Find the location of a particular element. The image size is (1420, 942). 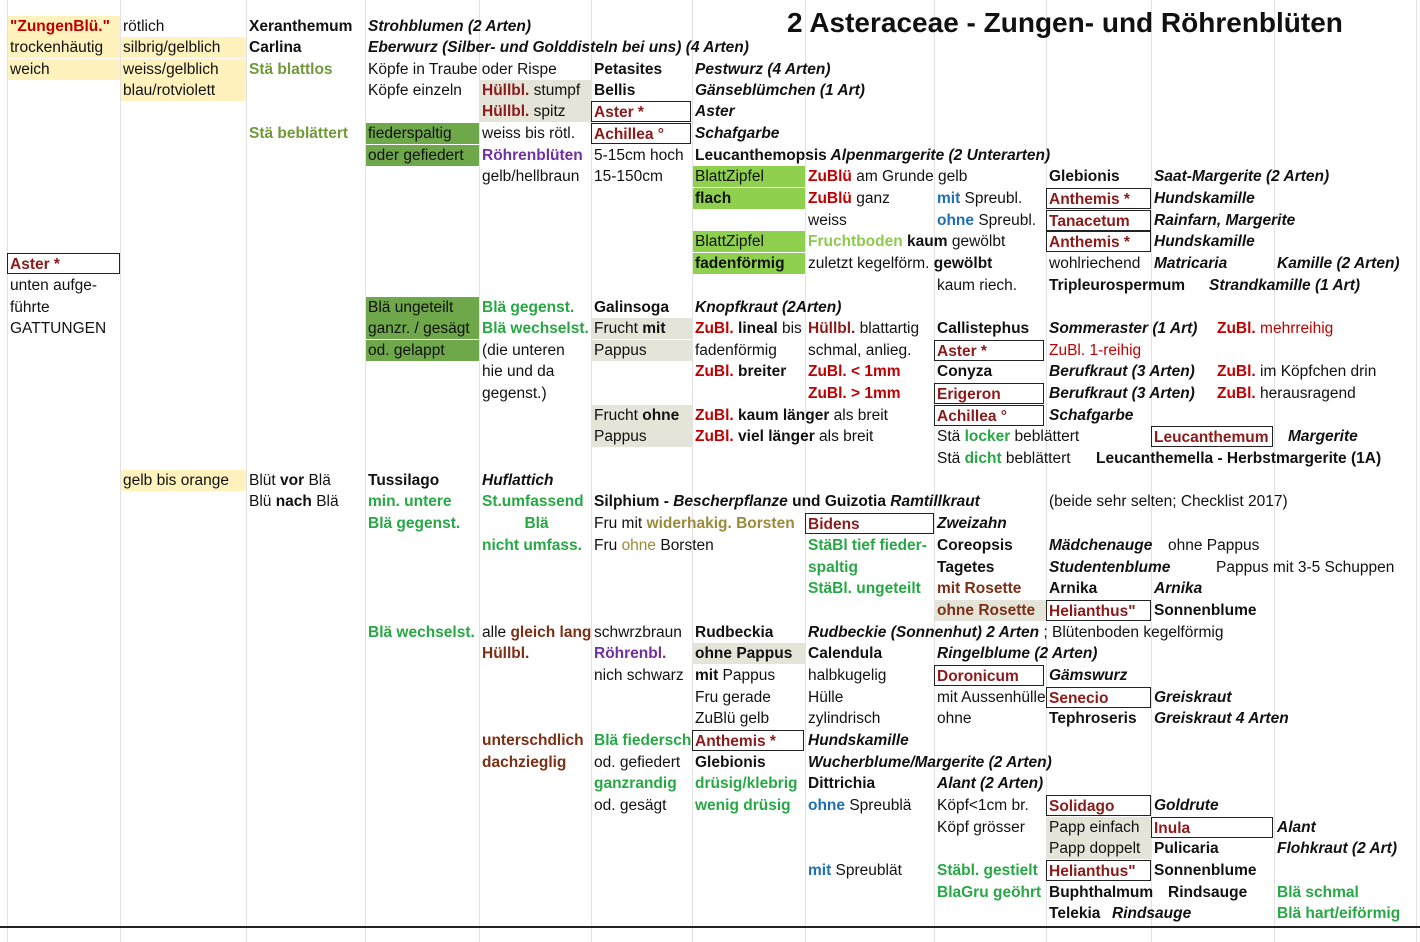

cell: Alant is located at coordinates (1296, 827).